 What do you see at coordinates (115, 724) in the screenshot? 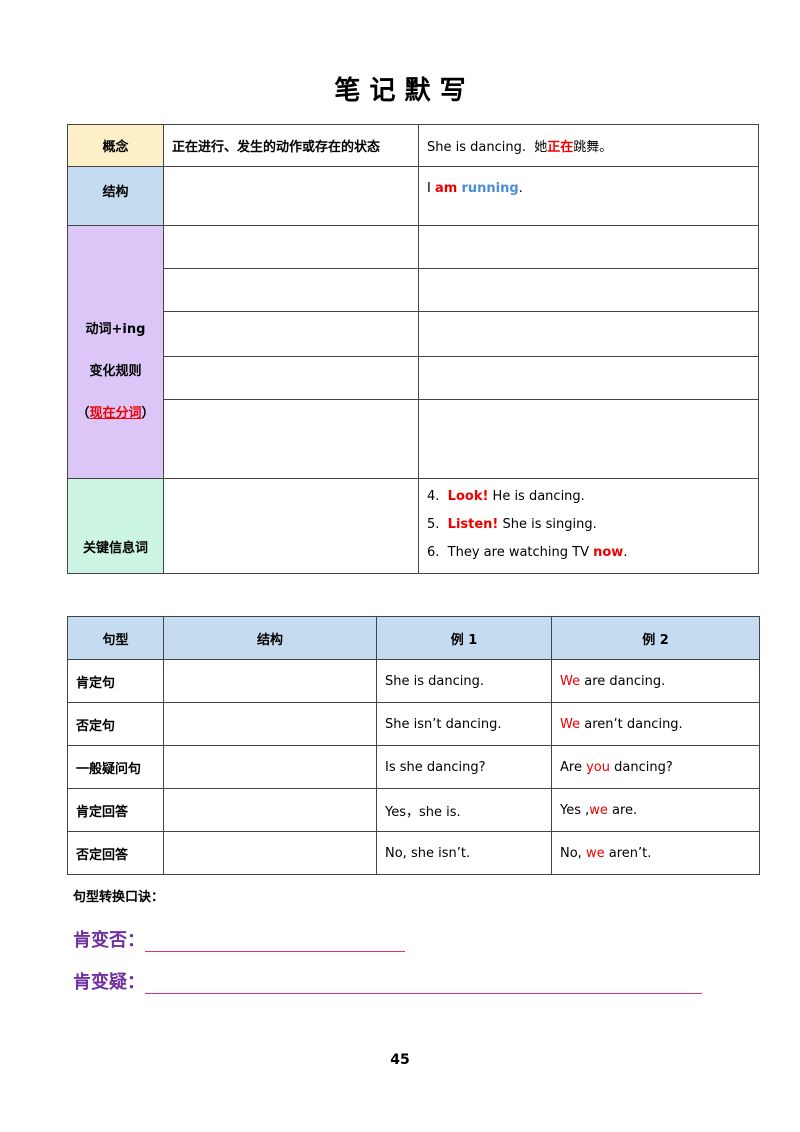
I see `type-cell: 否定句` at bounding box center [115, 724].